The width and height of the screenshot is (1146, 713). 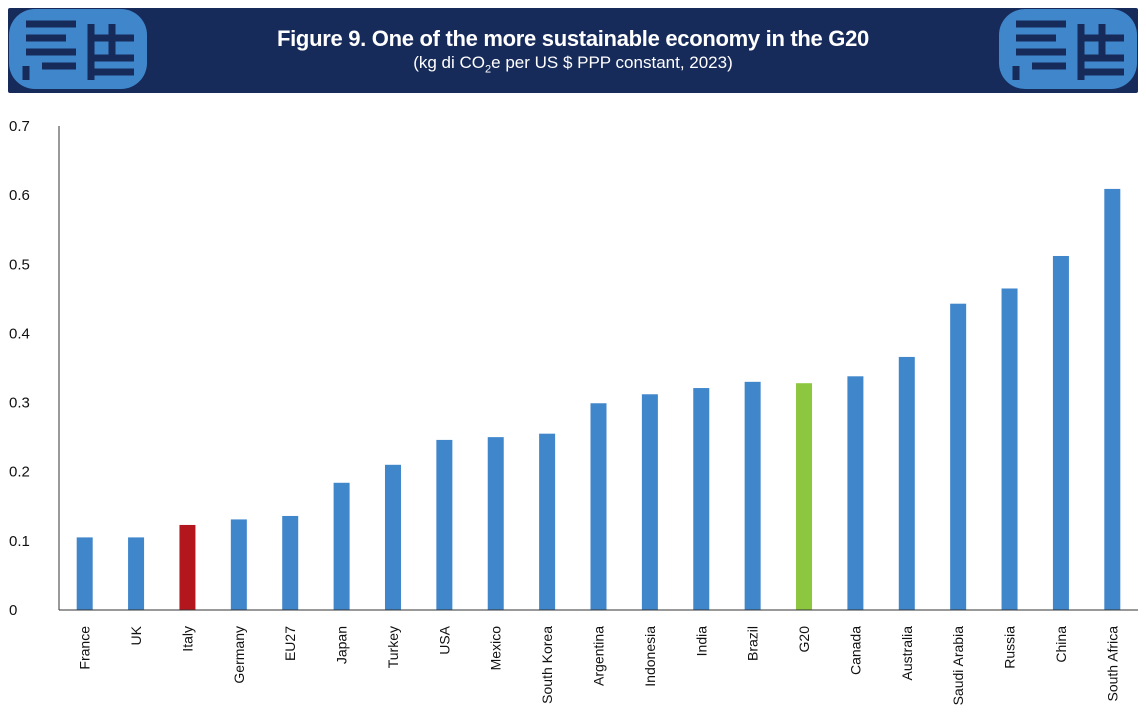 I want to click on bar-saudi-arabia, so click(x=958, y=456).